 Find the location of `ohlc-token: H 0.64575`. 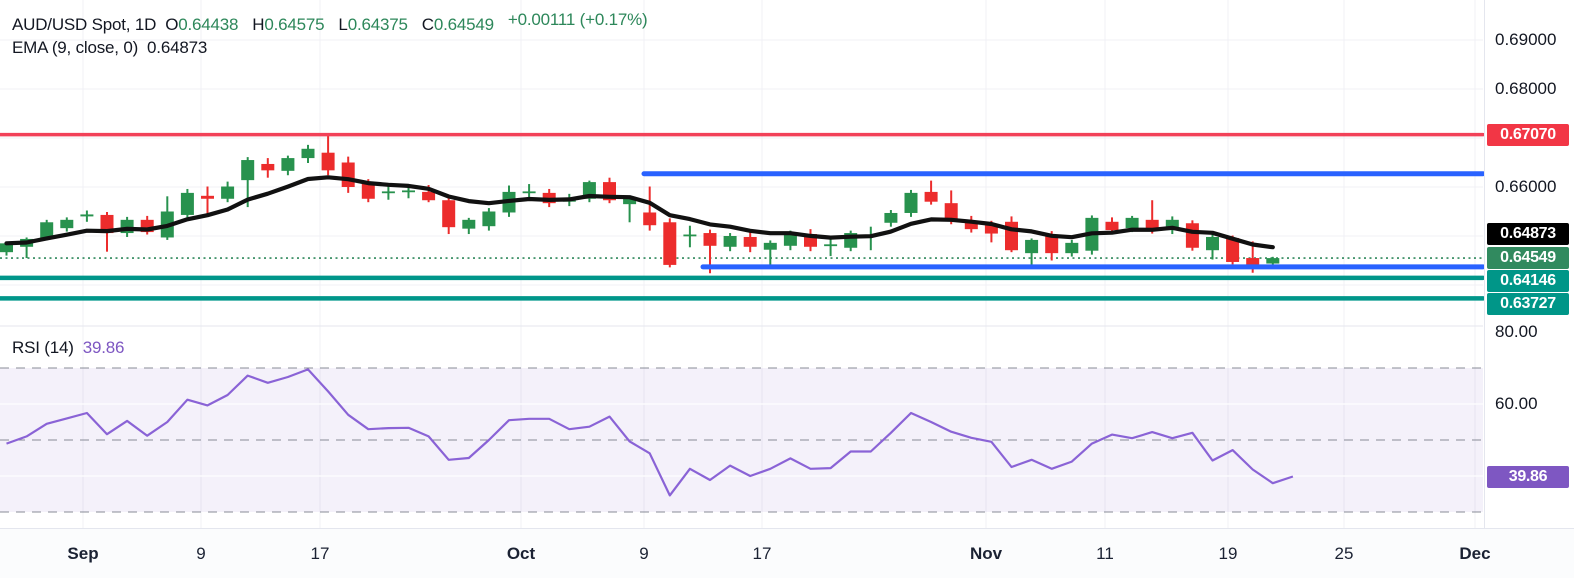

ohlc-token: H 0.64575 is located at coordinates (288, 25).